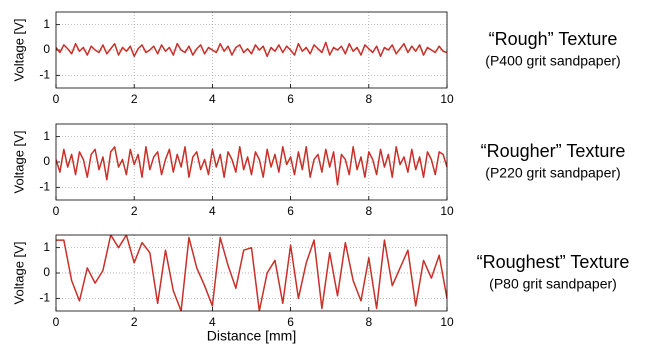 The image size is (658, 354). What do you see at coordinates (251, 336) in the screenshot?
I see `x-axis-label: Distance [mm]` at bounding box center [251, 336].